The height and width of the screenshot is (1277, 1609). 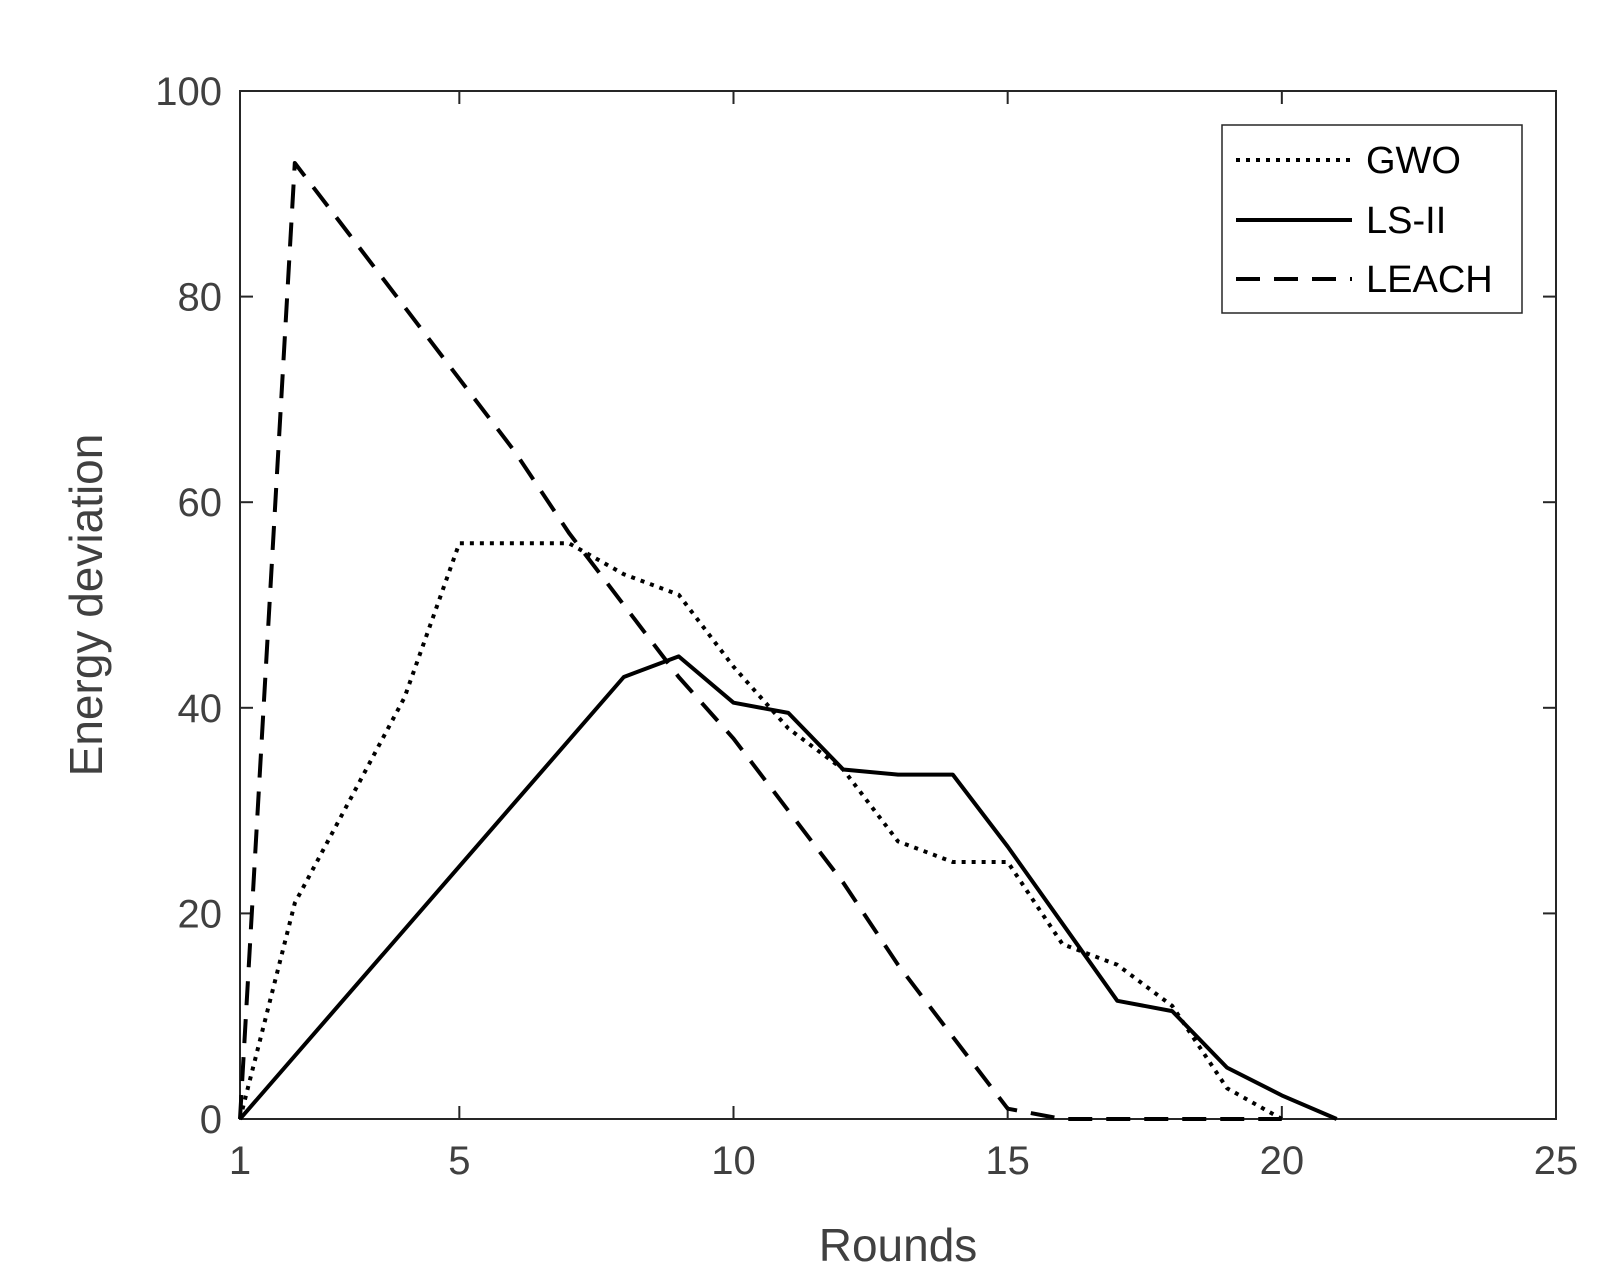 What do you see at coordinates (1556, 1161) in the screenshot?
I see `x-tick-label: 25` at bounding box center [1556, 1161].